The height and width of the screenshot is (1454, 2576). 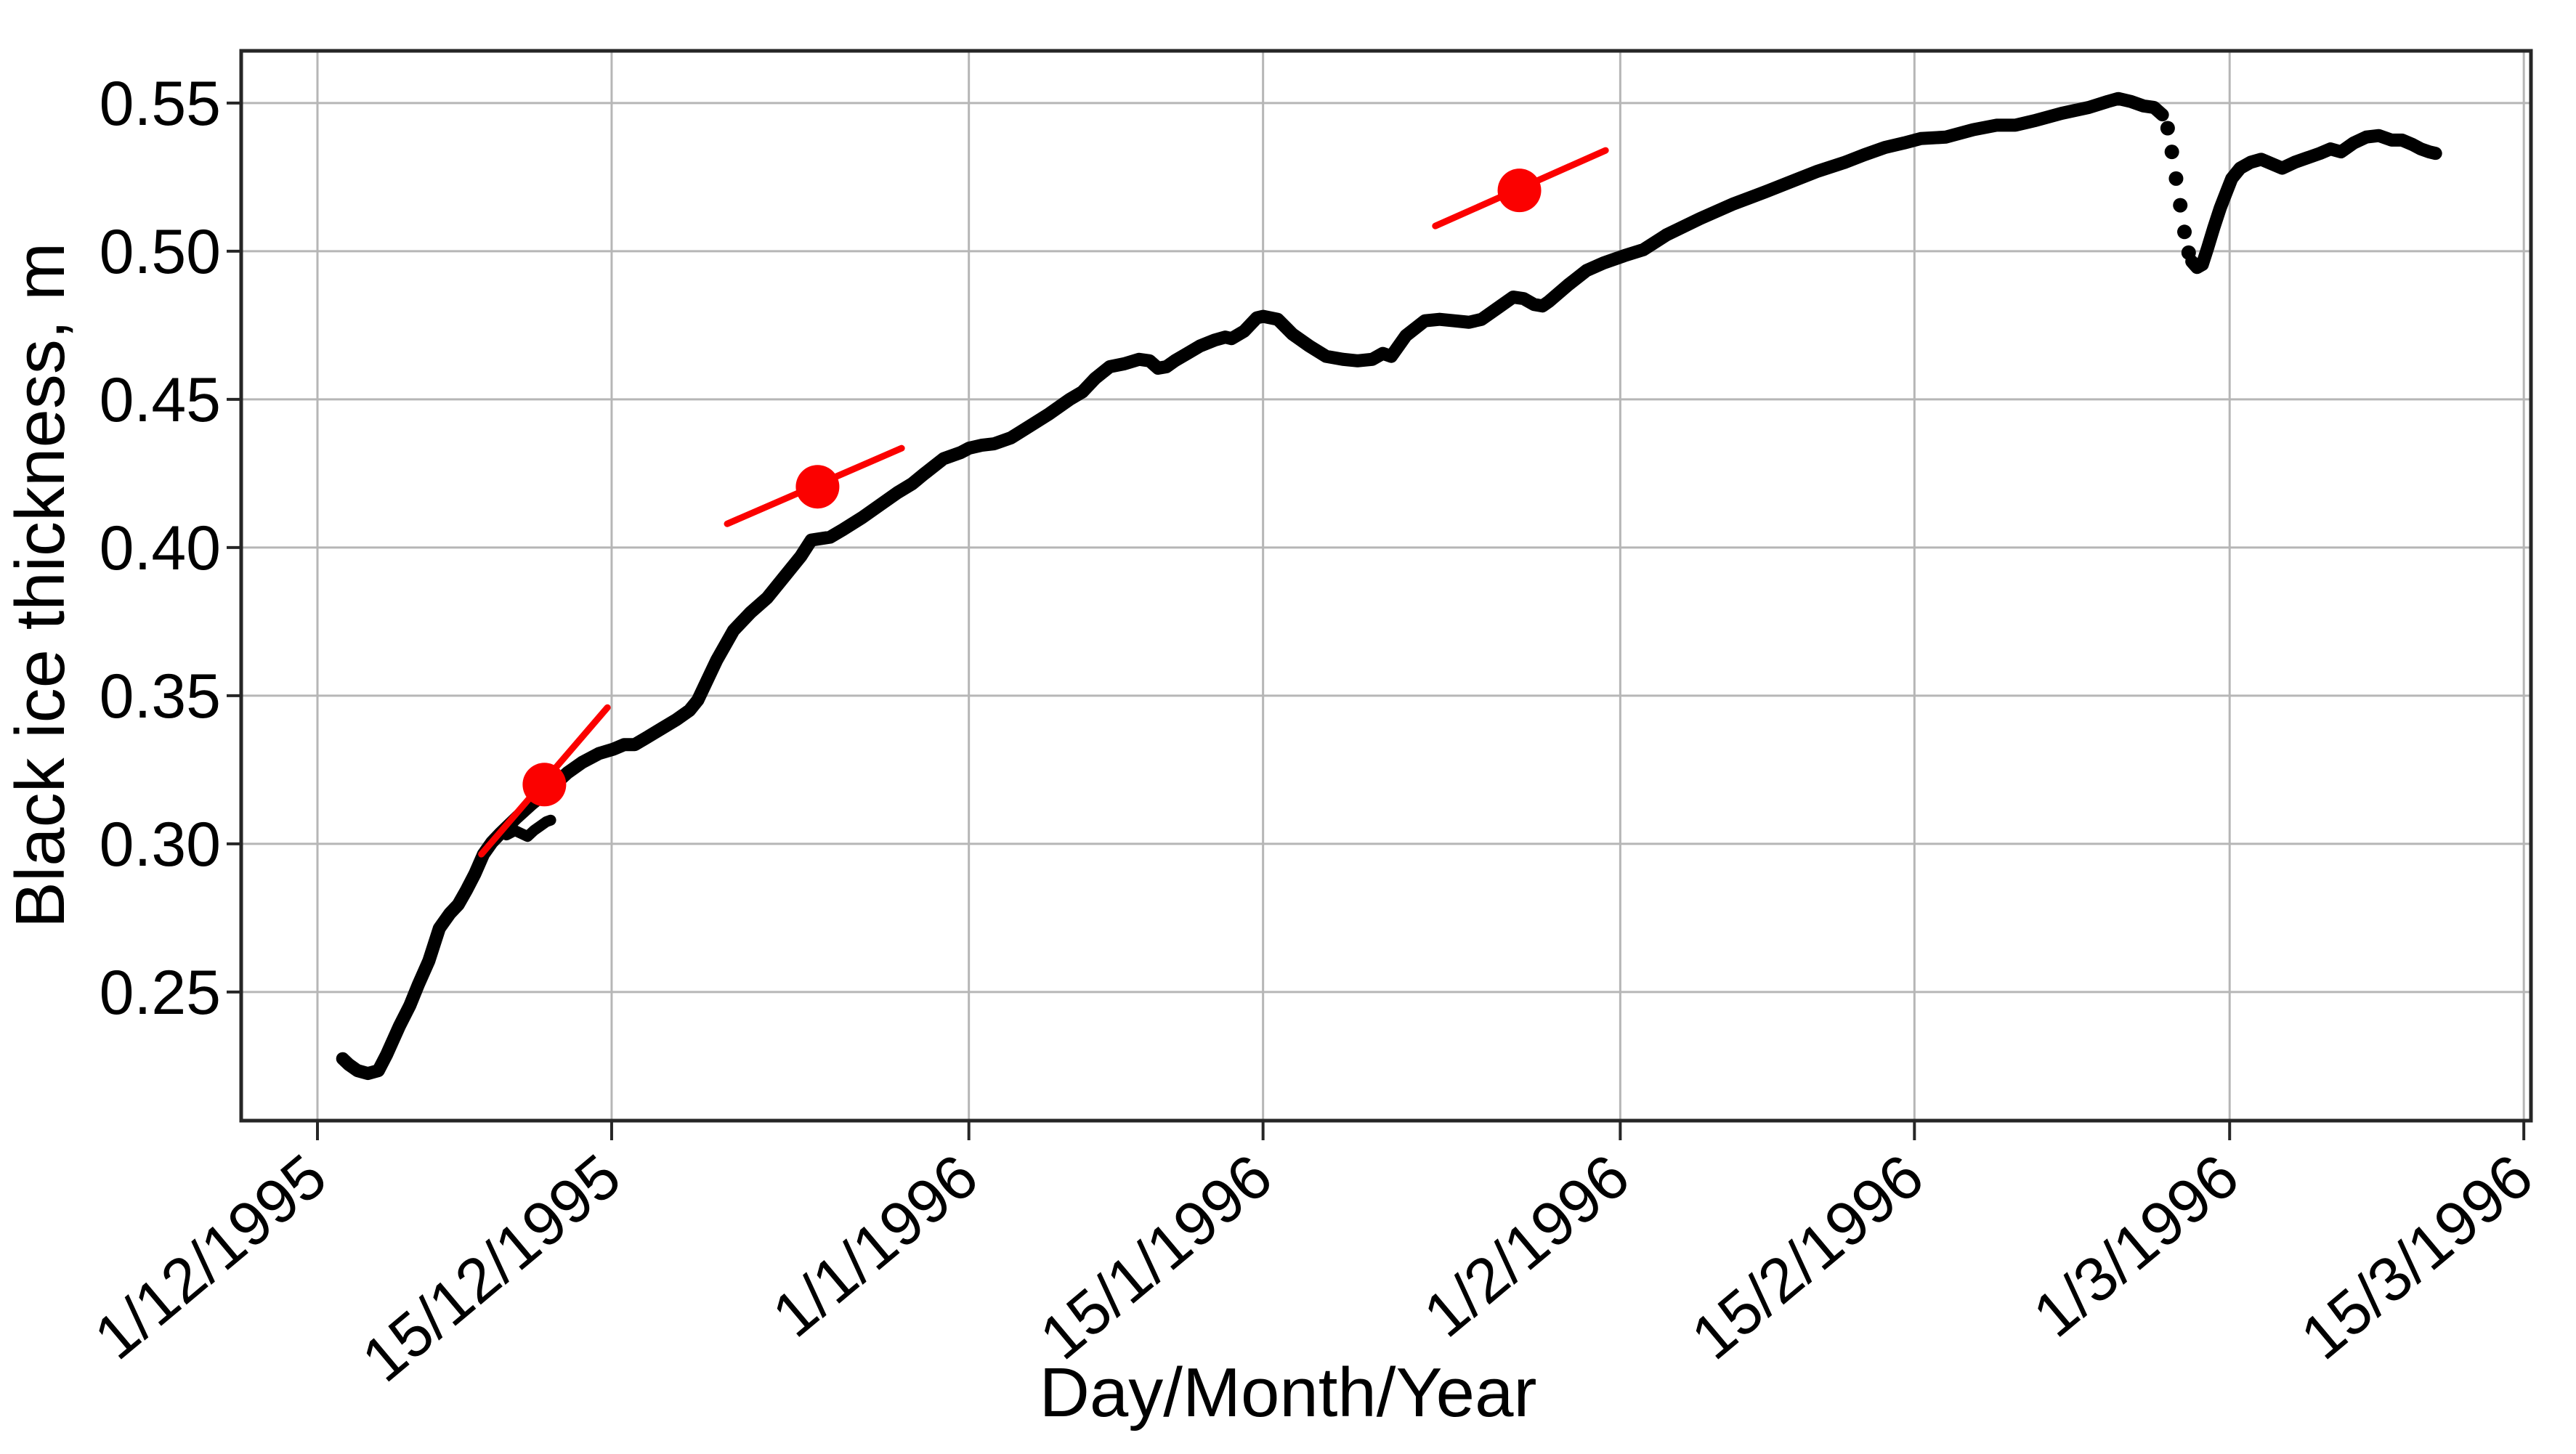 What do you see at coordinates (2313, 202) in the screenshot?
I see `ice-thickness-curve` at bounding box center [2313, 202].